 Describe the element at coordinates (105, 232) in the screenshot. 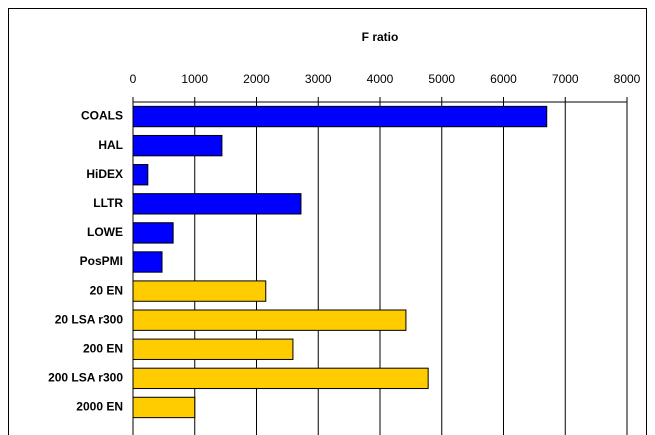

I see `y-tick-label: LOWE` at that location.